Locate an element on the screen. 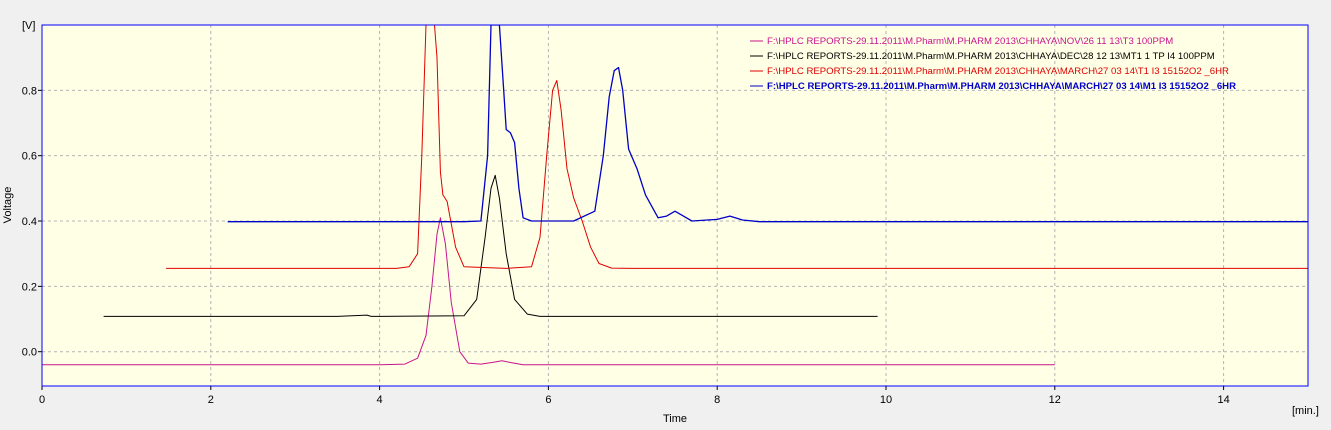  y-axis-title: Voltage is located at coordinates (8, 205).